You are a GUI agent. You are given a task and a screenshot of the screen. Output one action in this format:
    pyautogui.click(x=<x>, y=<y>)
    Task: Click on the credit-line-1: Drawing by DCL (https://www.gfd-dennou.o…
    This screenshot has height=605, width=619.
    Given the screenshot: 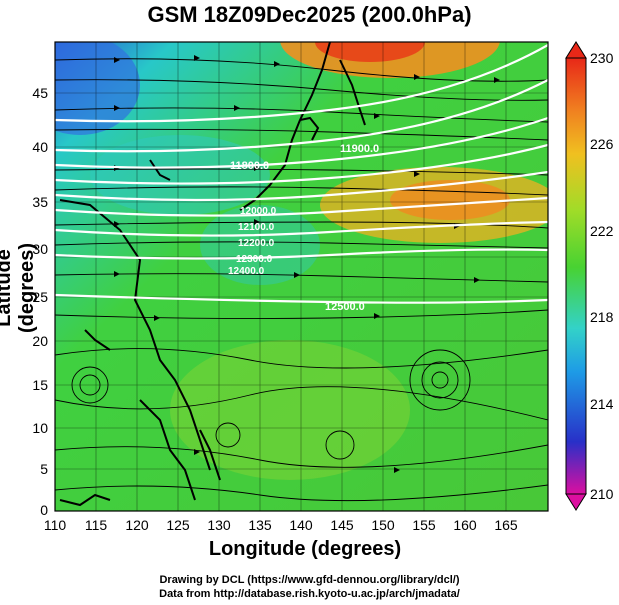 What is the action you would take?
    pyautogui.click(x=309, y=580)
    